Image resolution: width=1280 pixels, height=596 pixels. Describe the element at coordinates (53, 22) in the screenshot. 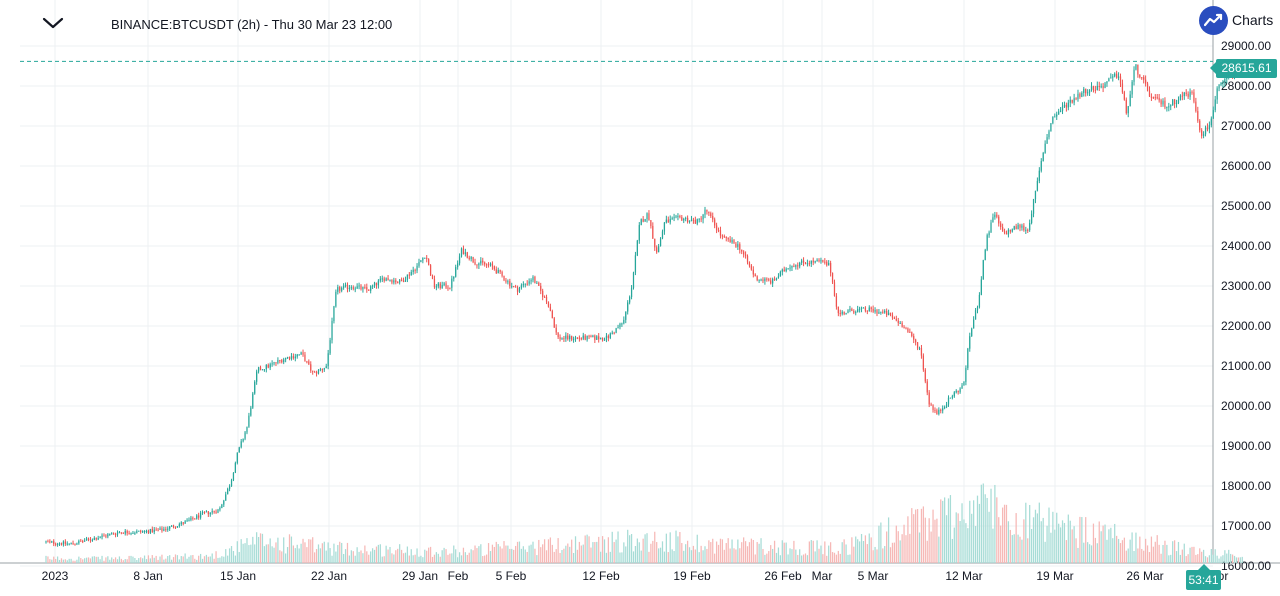

I see `chevron-down-icon` at that location.